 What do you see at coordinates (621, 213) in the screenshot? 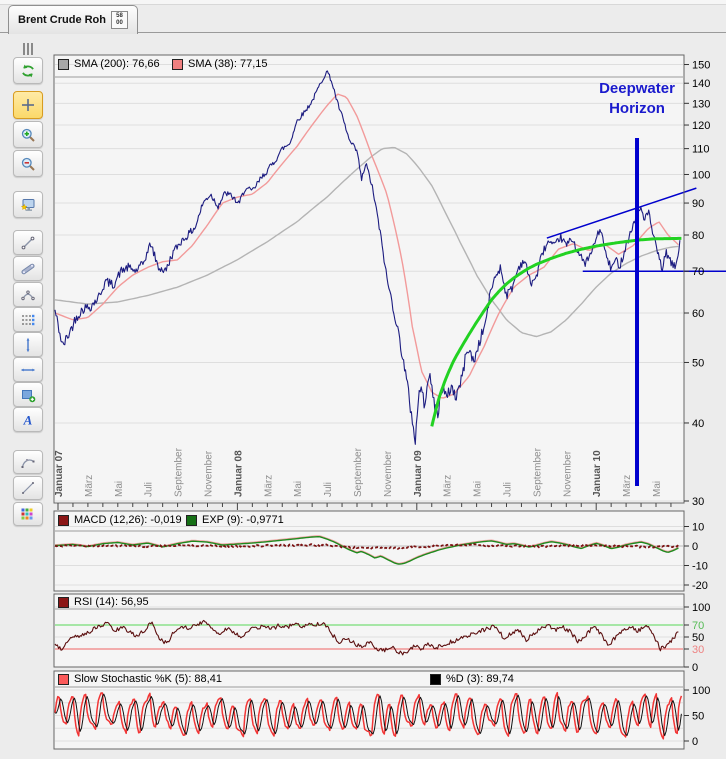
I see `resistance-trendline` at bounding box center [621, 213].